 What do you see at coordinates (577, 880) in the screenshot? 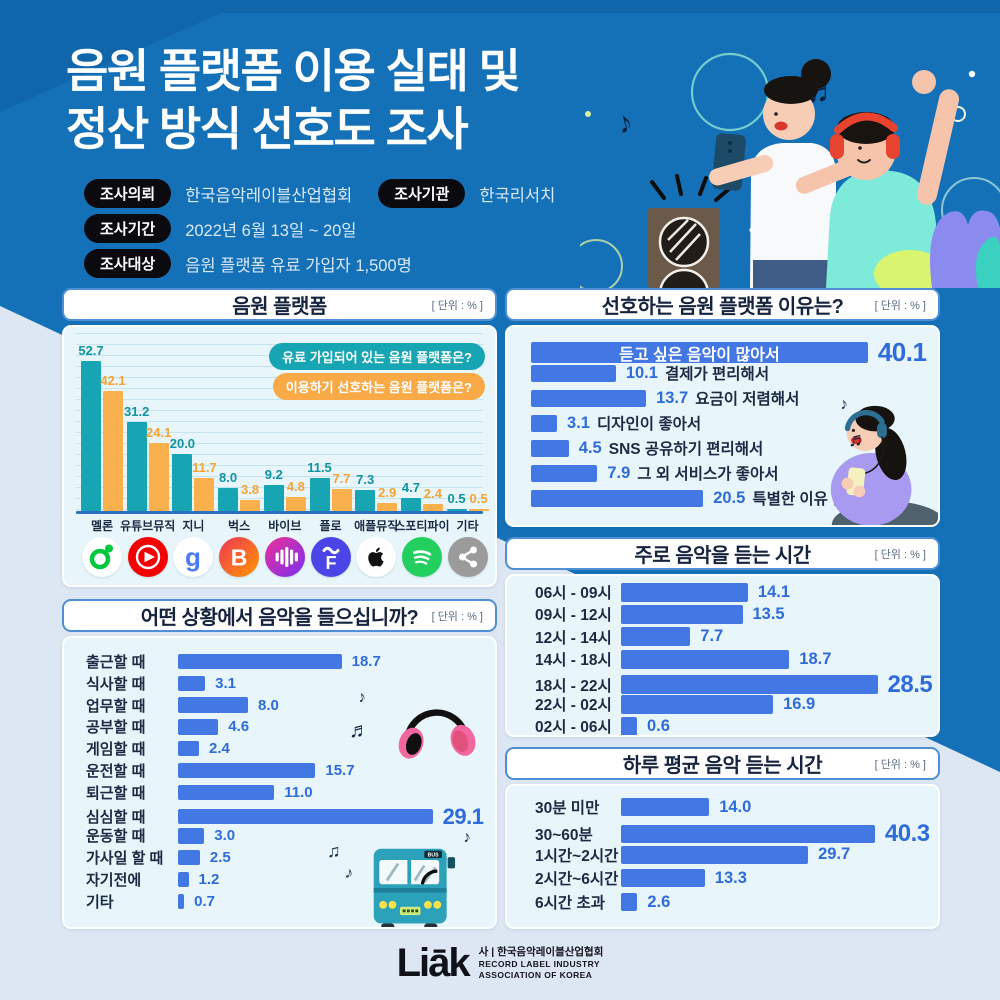
I see `row-label: 2시간~6시간` at bounding box center [577, 880].